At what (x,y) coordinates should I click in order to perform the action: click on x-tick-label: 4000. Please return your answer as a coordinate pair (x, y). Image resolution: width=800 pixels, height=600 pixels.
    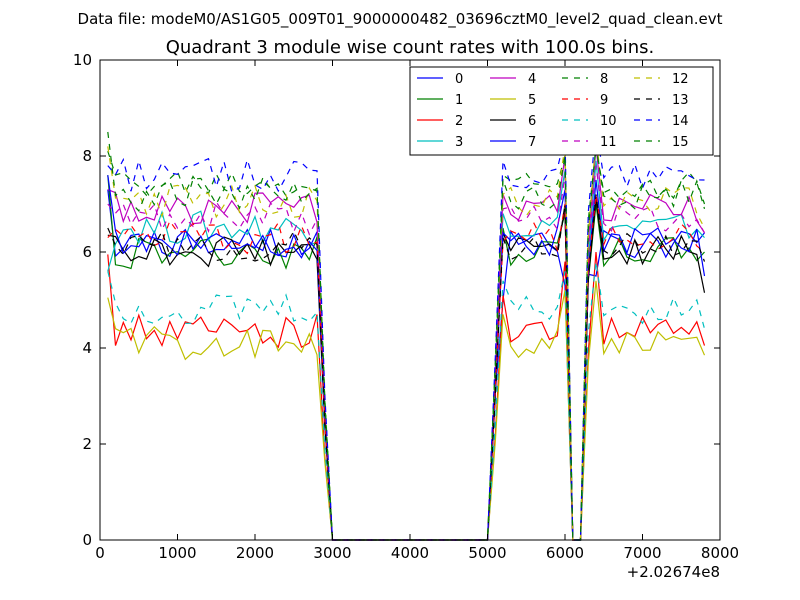
    Looking at the image, I should click on (410, 553).